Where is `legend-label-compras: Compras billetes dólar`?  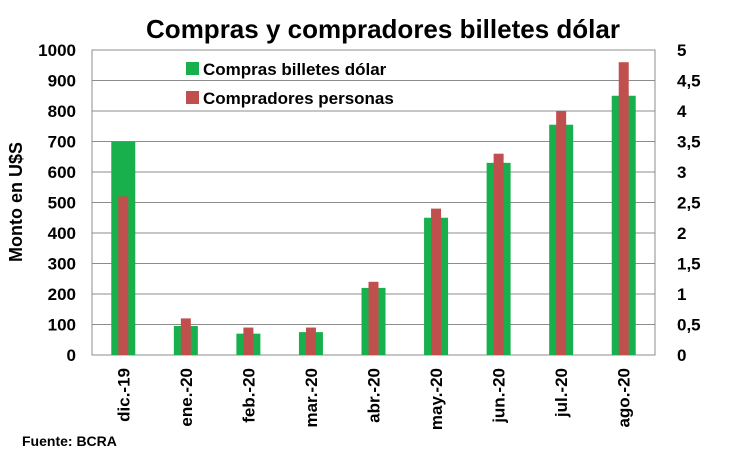
legend-label-compras: Compras billetes dólar is located at coordinates (295, 69).